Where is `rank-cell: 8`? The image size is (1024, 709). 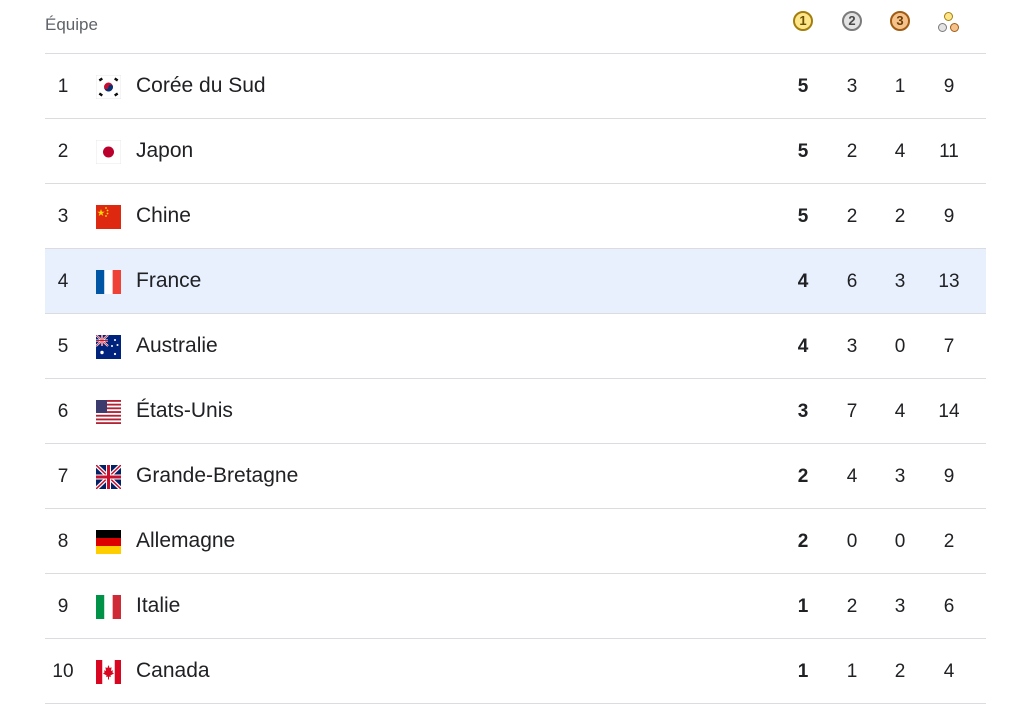 rank-cell: 8 is located at coordinates (63, 541).